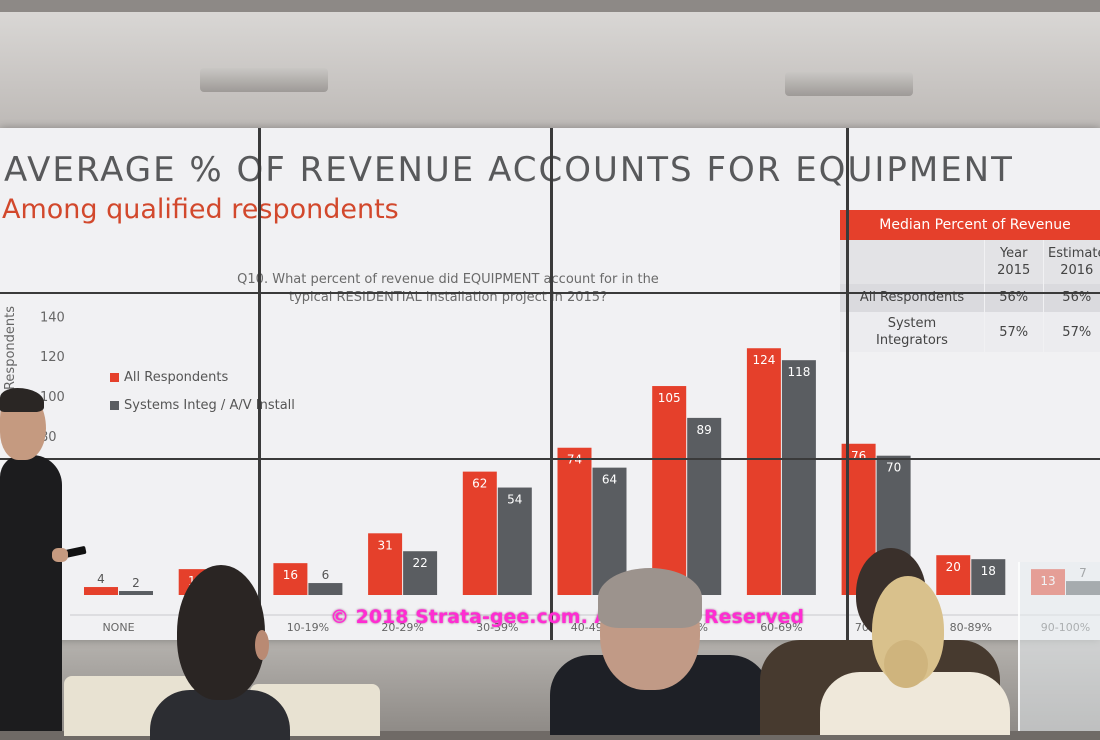 This screenshot has height=740, width=1100. Describe the element at coordinates (912, 340) in the screenshot. I see `median-row-label-line2: Integrators` at that location.